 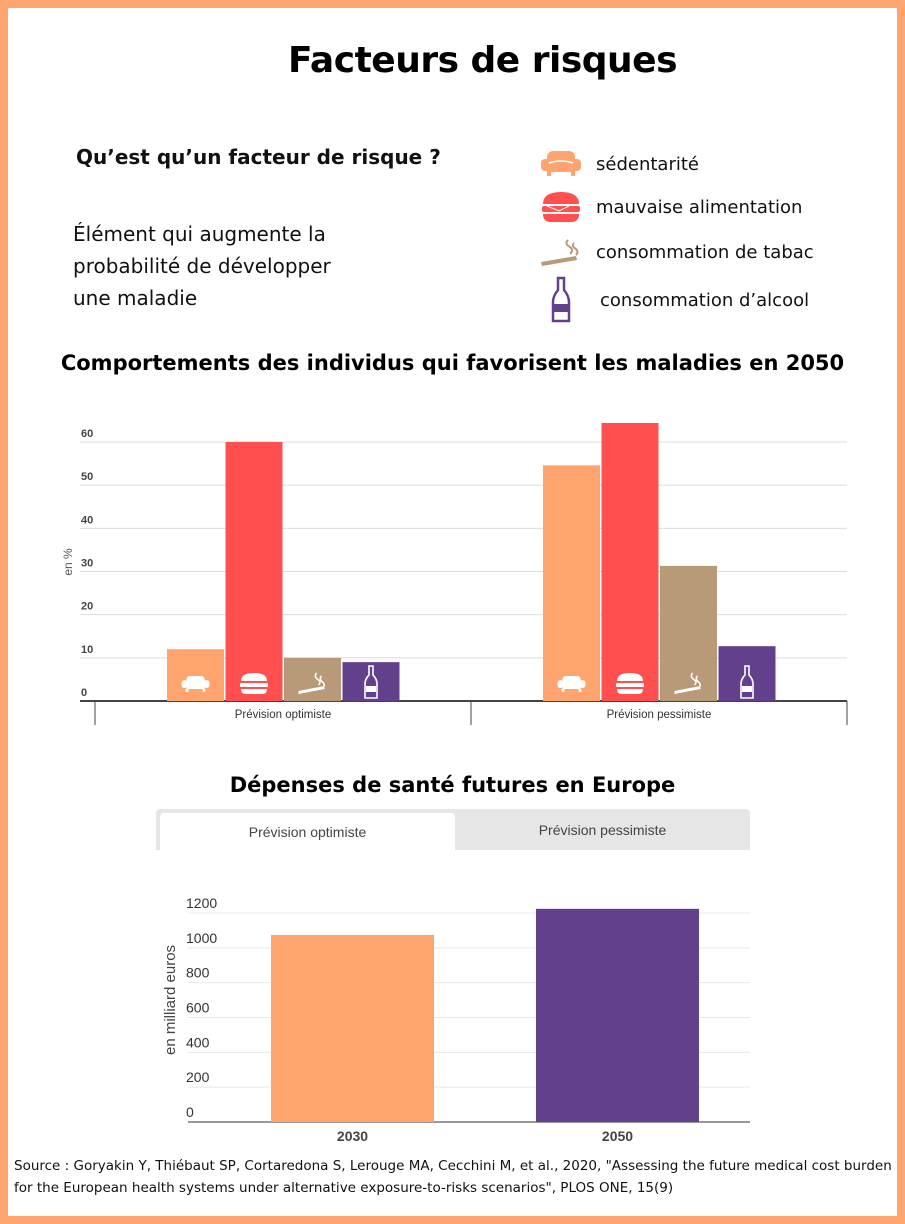 I want to click on tab-prevision-optimiste: Prévision optimiste, so click(x=307, y=831).